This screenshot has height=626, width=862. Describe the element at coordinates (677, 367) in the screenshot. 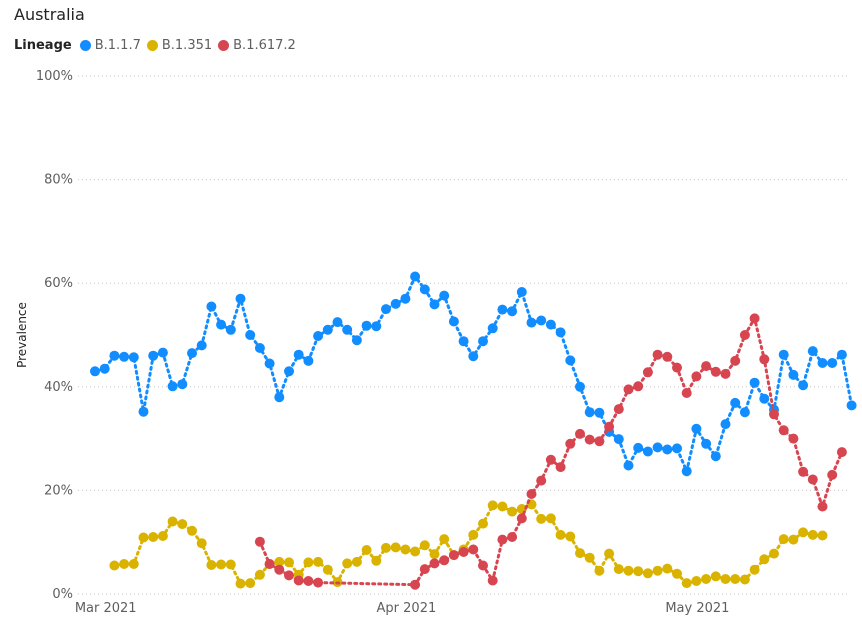

I see `data-point-B.1.617.2: B.1.617.2 2021-04-29: 43.7%` at that location.